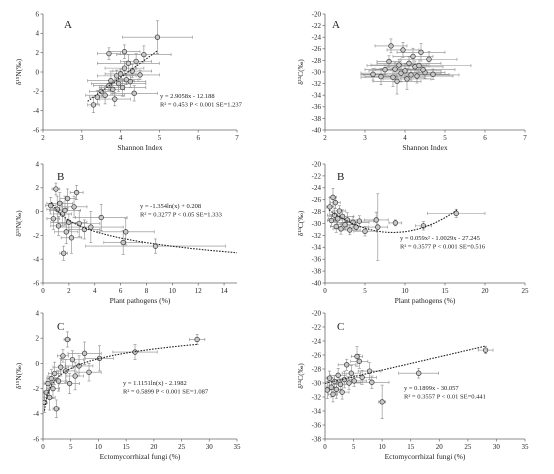  I want to click on regression-annotation: y = 0.059x² - 1.0029x - 27.245, so click(440, 238).